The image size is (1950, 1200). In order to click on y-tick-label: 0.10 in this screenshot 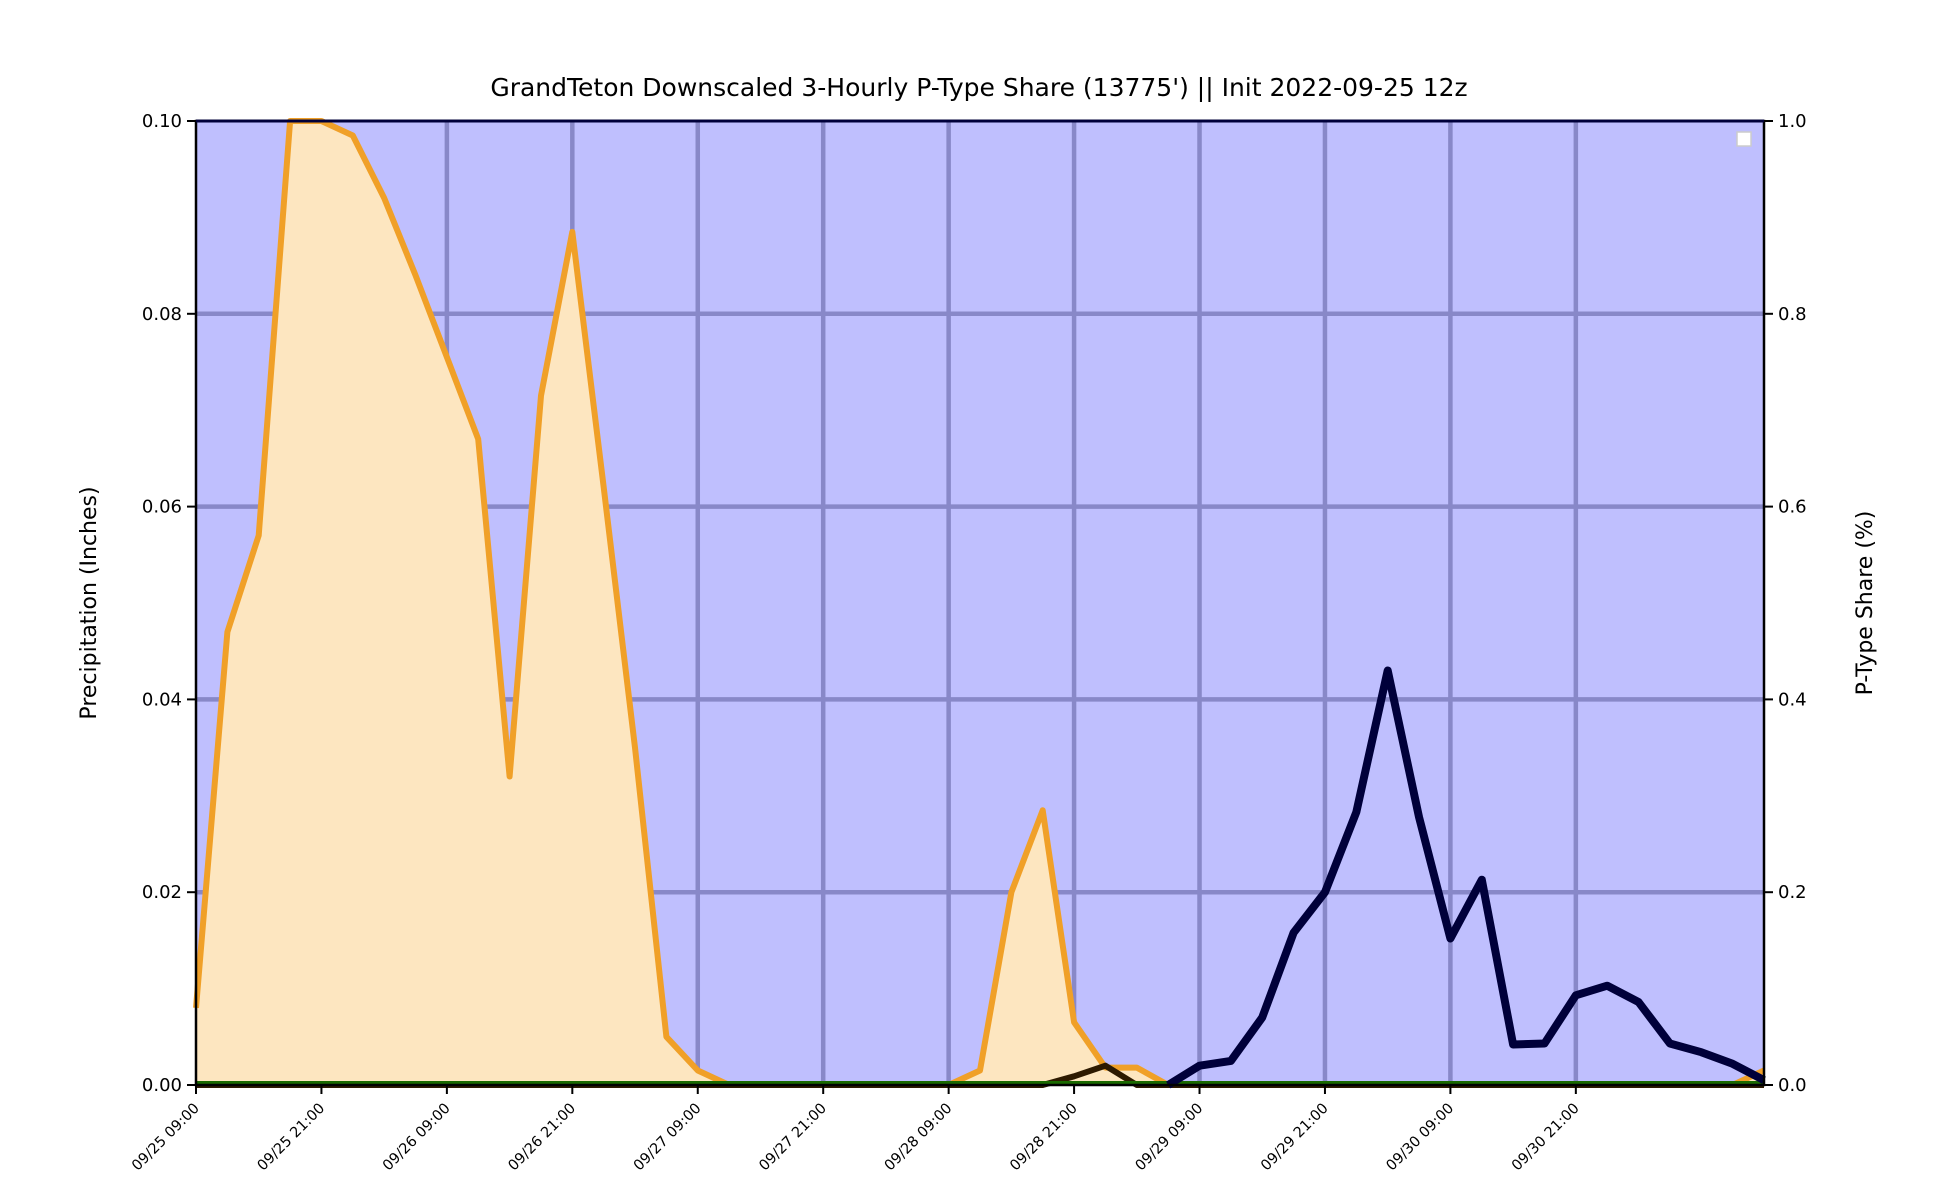, I will do `click(162, 121)`.